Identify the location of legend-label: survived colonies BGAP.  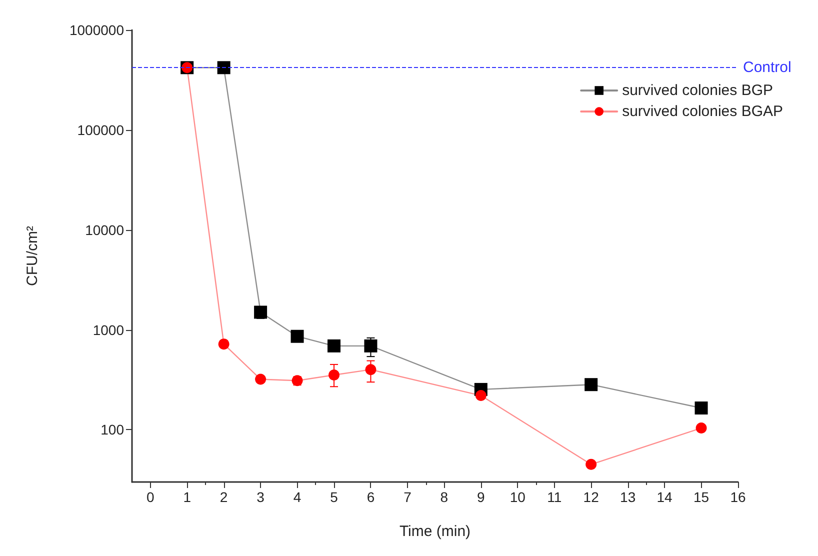
(702, 111).